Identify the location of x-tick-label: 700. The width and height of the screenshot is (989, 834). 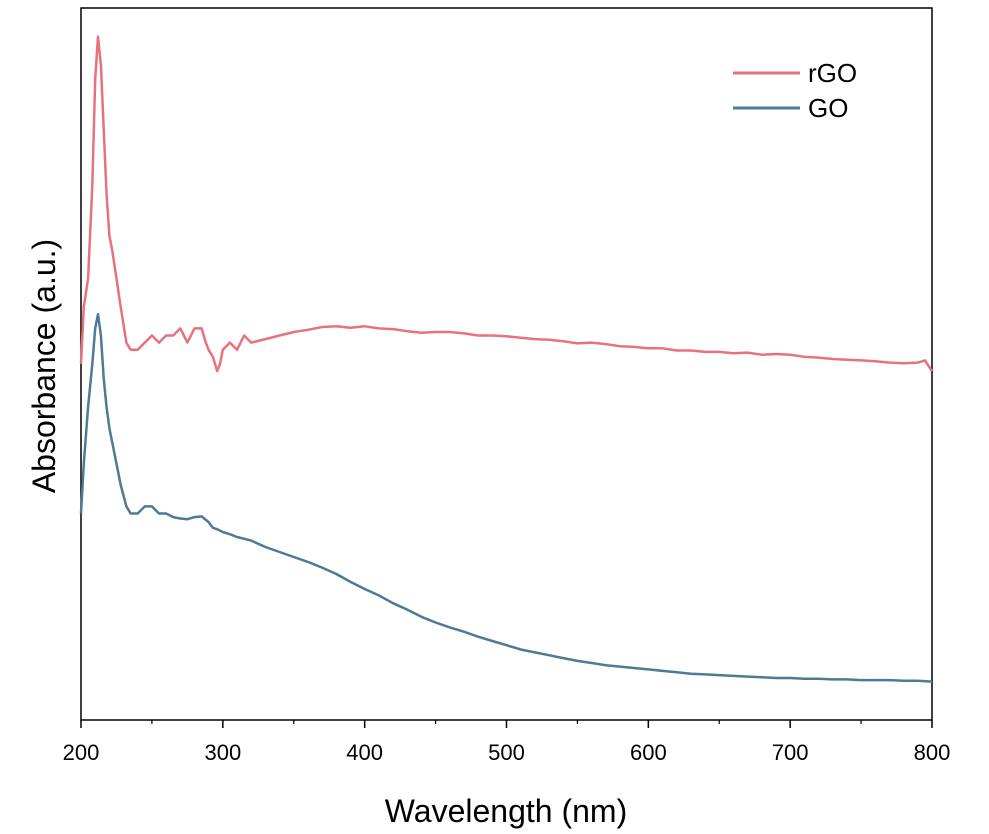
(790, 752).